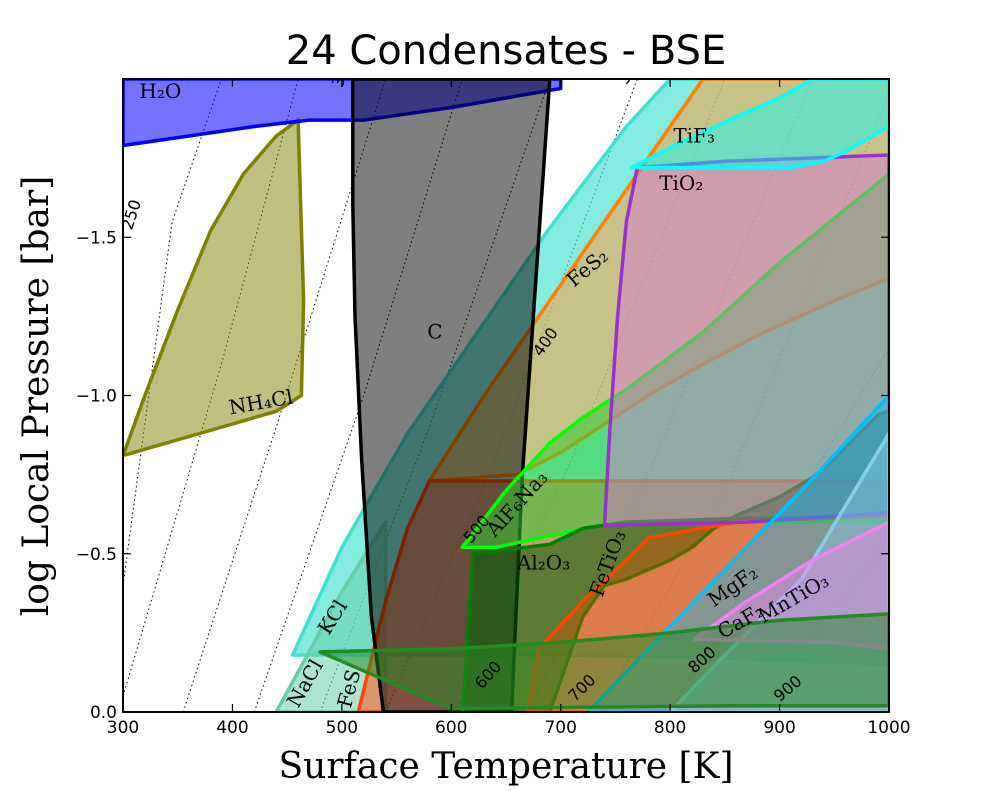 This screenshot has width=988, height=791. Describe the element at coordinates (543, 563) in the screenshot. I see `label-al2o3: Al₂O₃` at that location.